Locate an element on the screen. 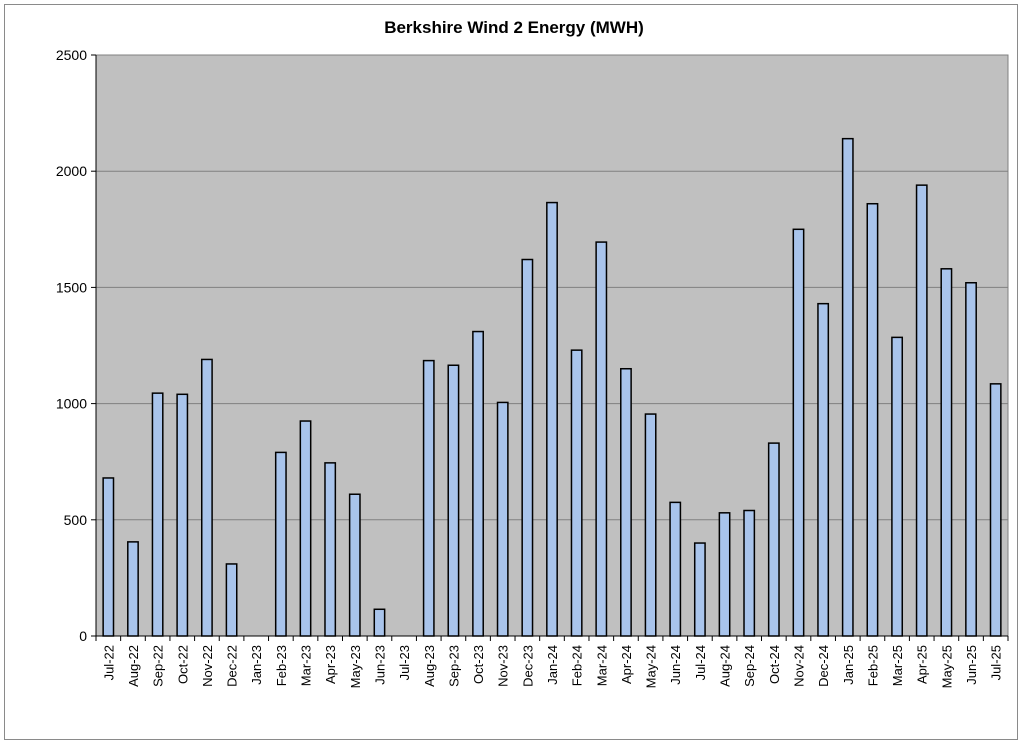 The height and width of the screenshot is (746, 1024). x-tick-label: Feb-23 is located at coordinates (281, 665).